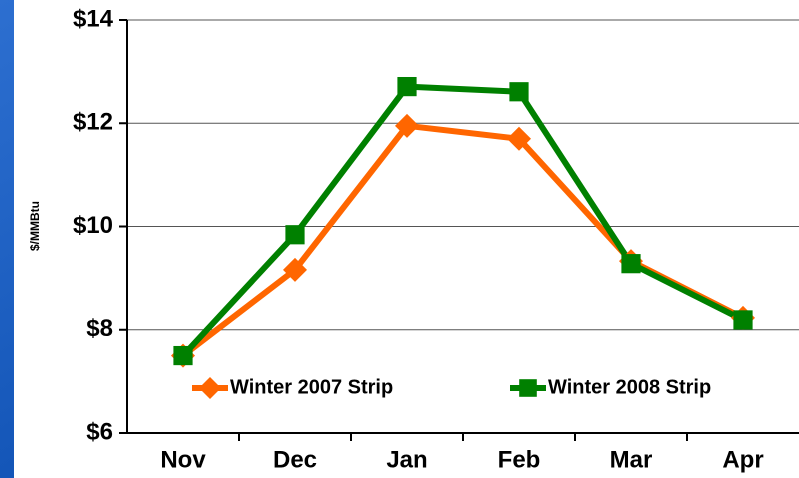 The width and height of the screenshot is (799, 478). Describe the element at coordinates (99, 431) in the screenshot. I see `y-tick-label: $6` at that location.